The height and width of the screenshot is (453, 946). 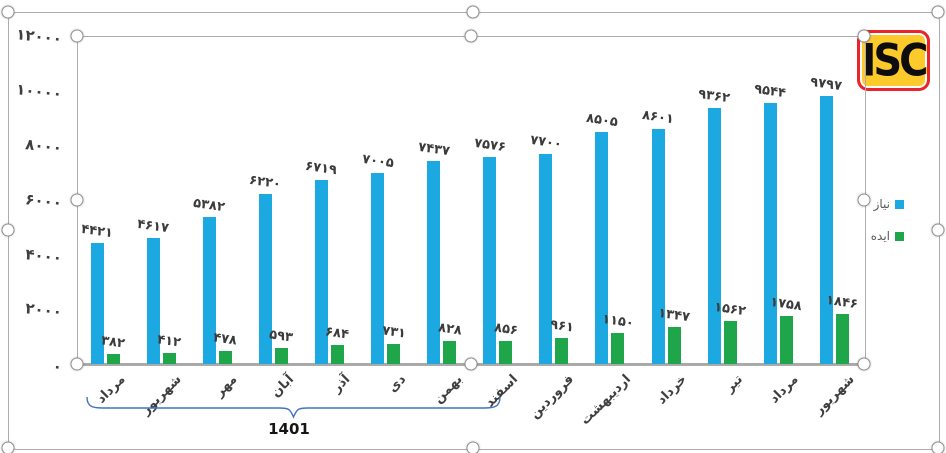 I want to click on legend-label-ideh: ایده, so click(x=880, y=236).